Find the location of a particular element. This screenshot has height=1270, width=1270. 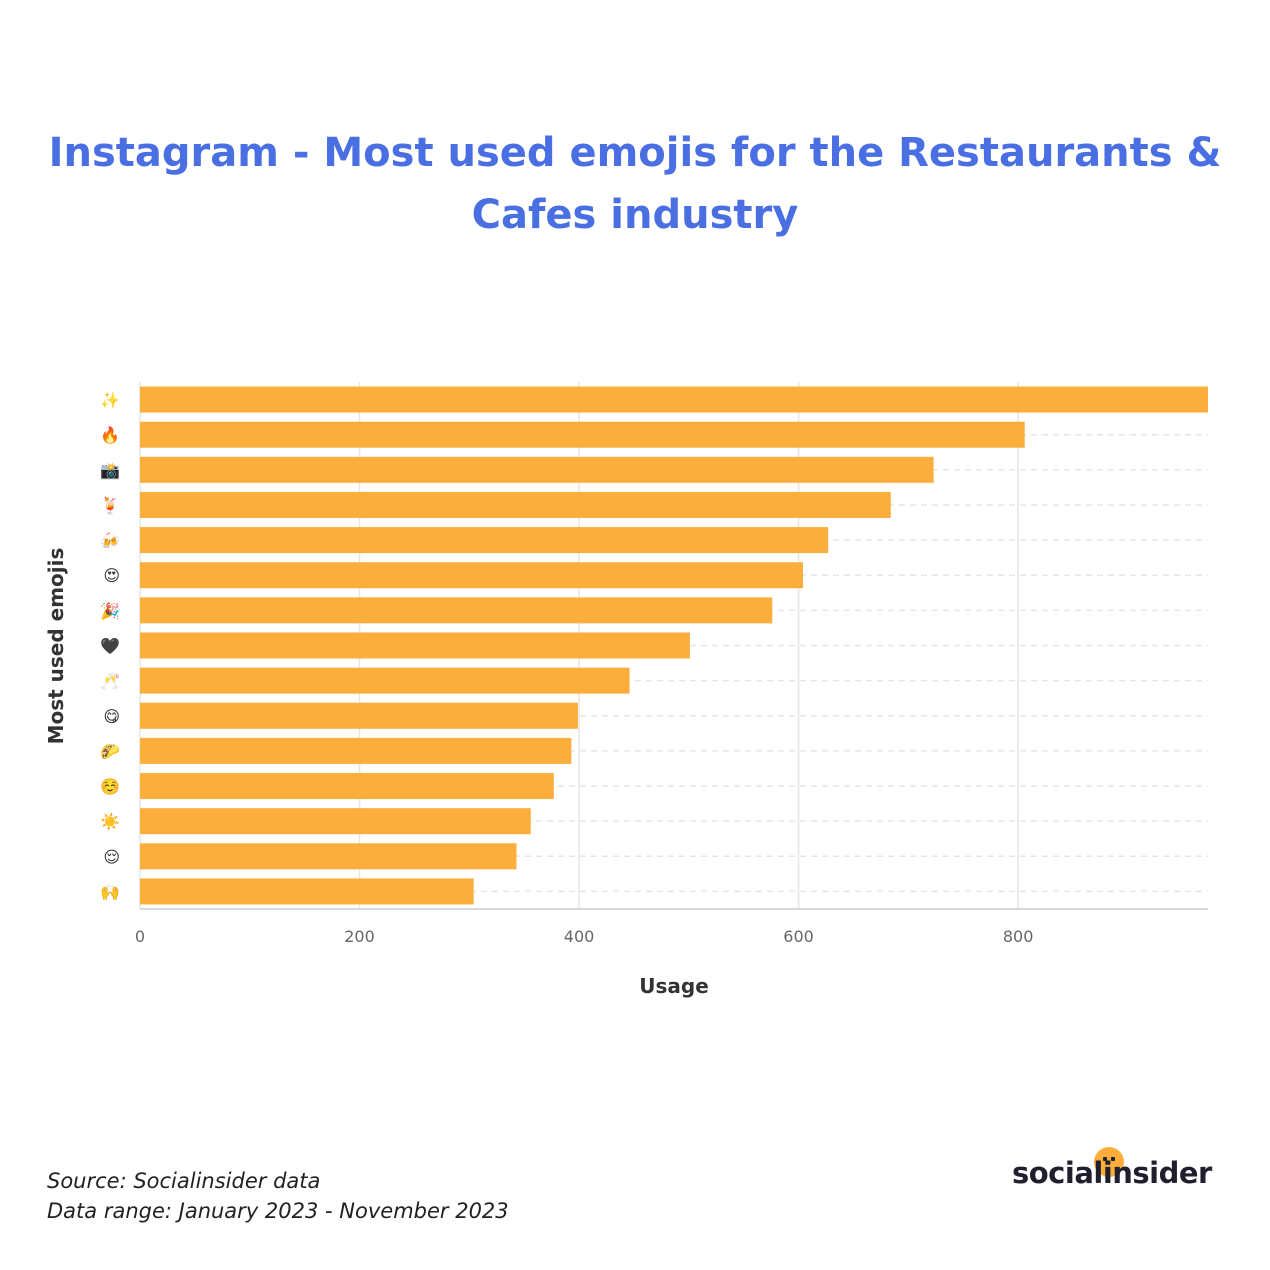

y-tick-label: 🎉 is located at coordinates (110, 610).